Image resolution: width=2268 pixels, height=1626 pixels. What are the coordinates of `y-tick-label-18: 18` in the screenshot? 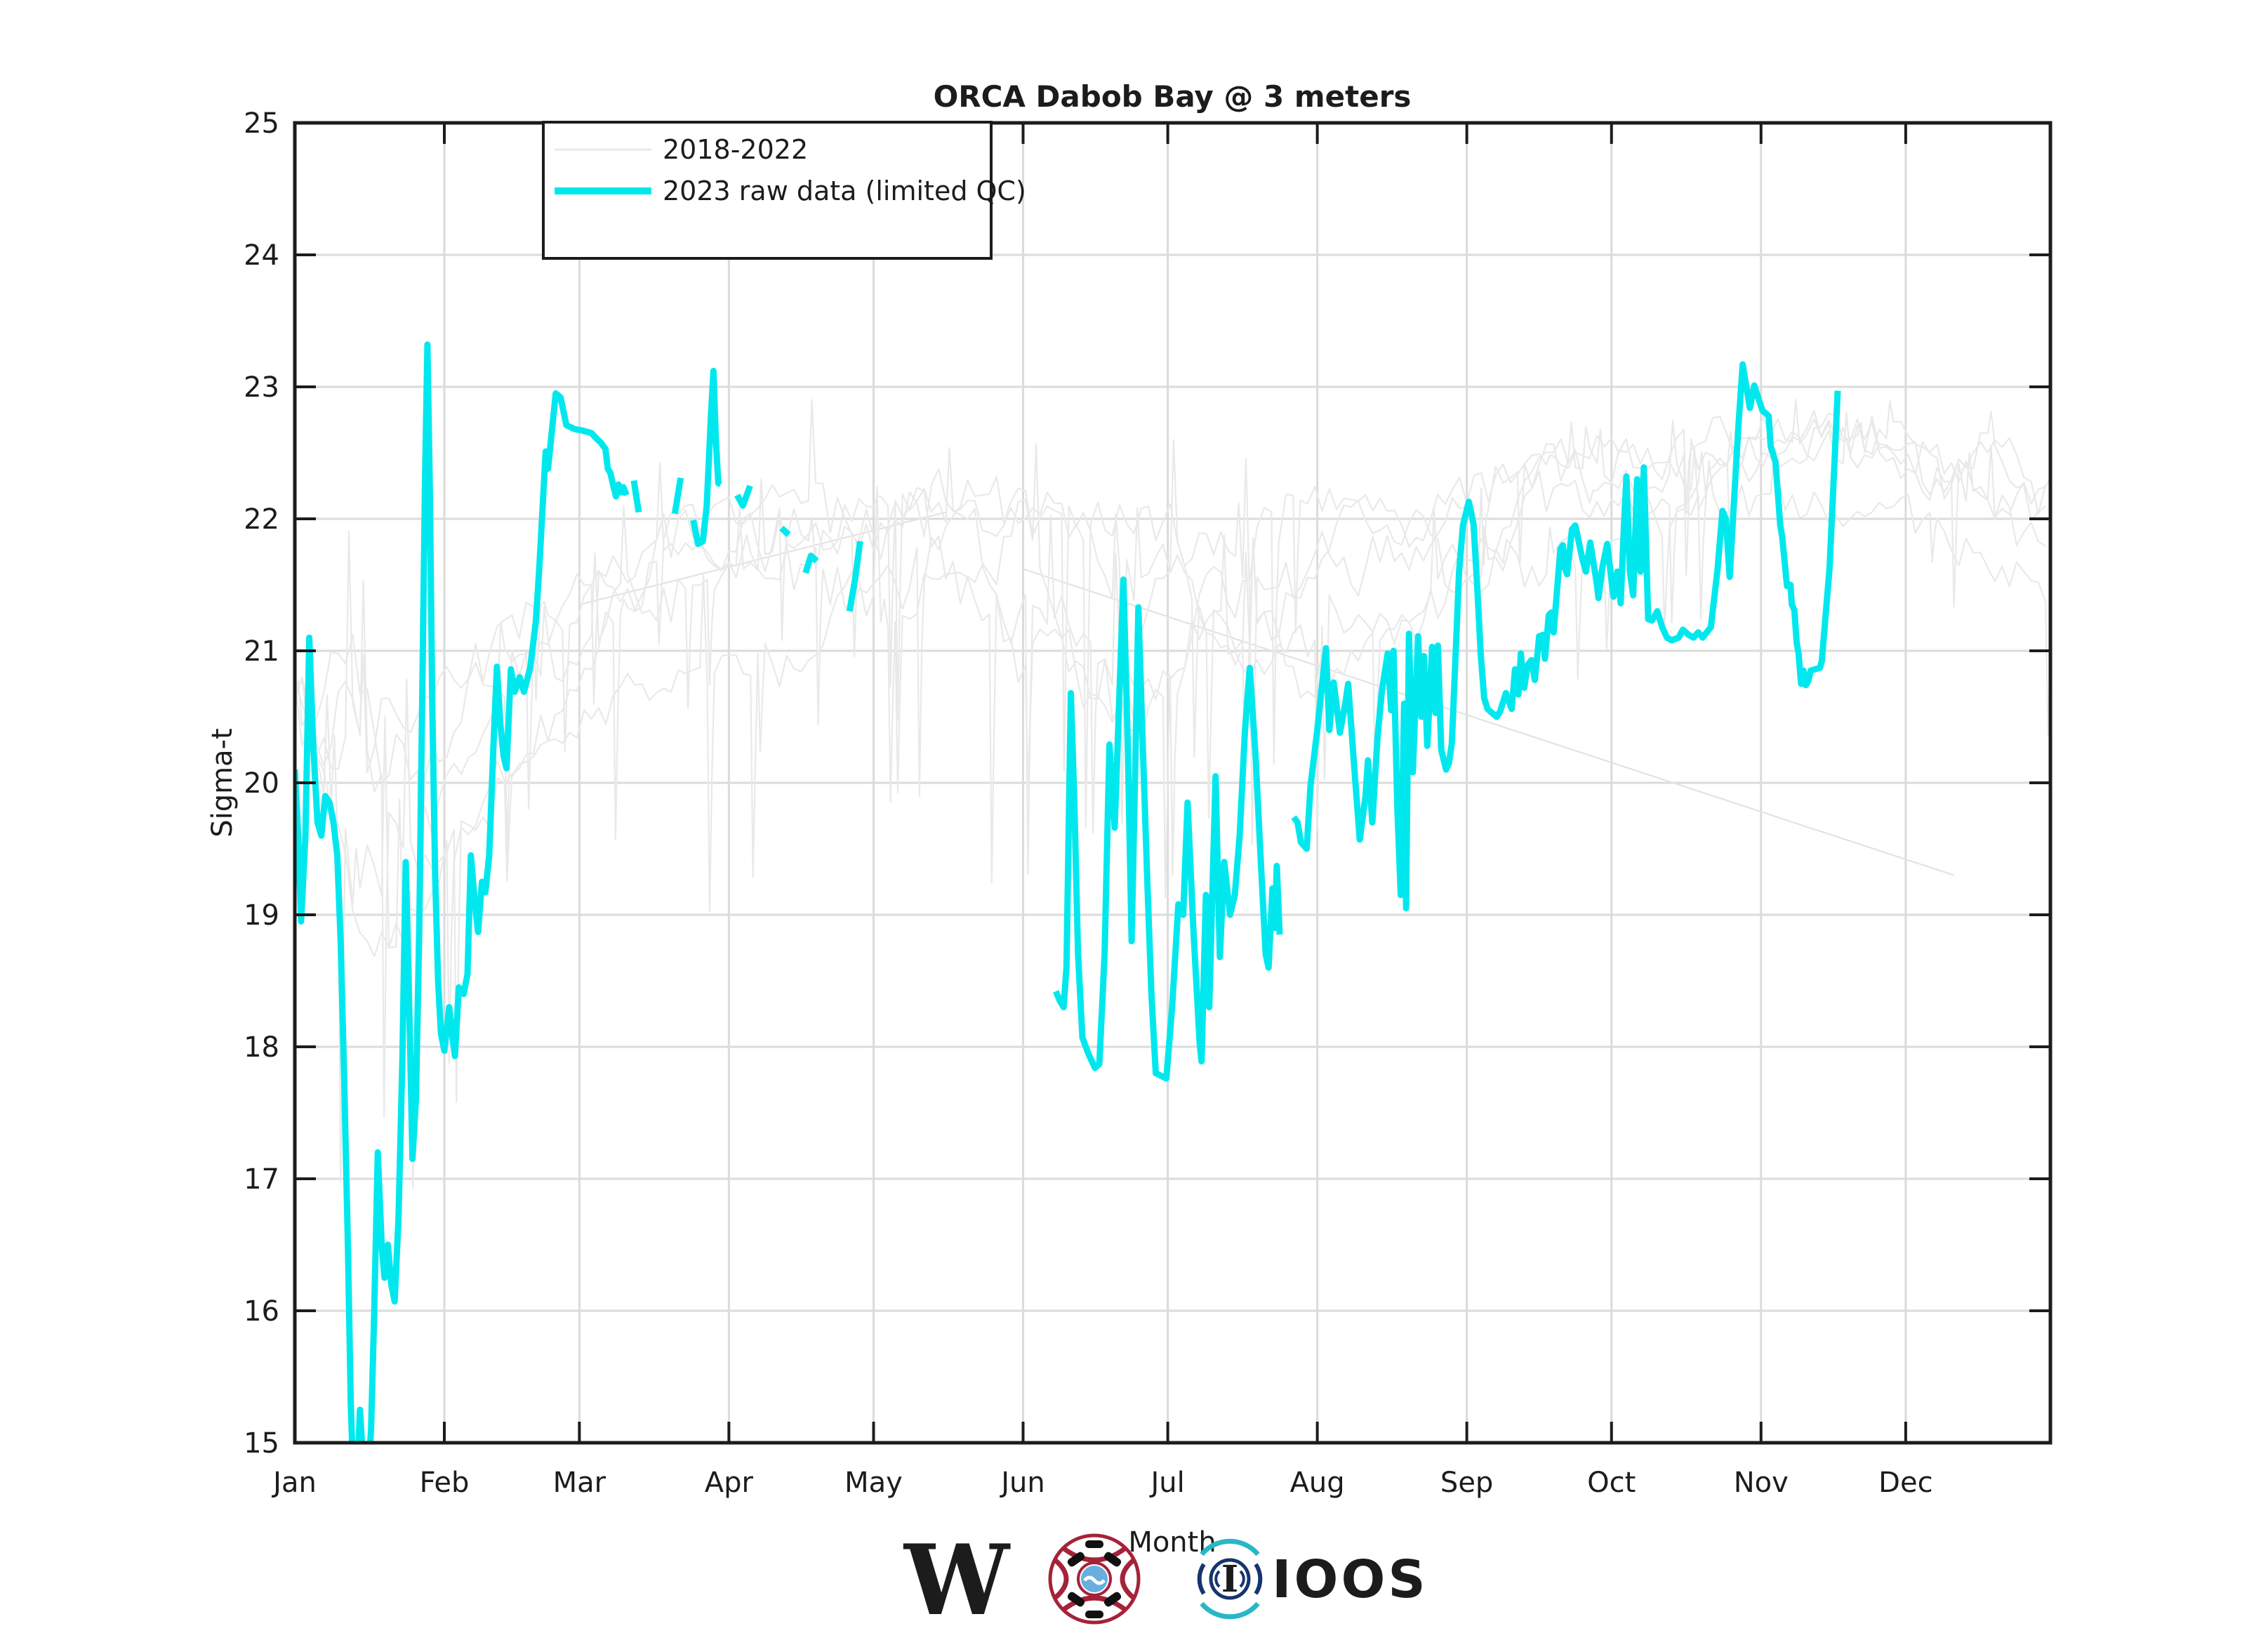 It's located at (261, 1048).